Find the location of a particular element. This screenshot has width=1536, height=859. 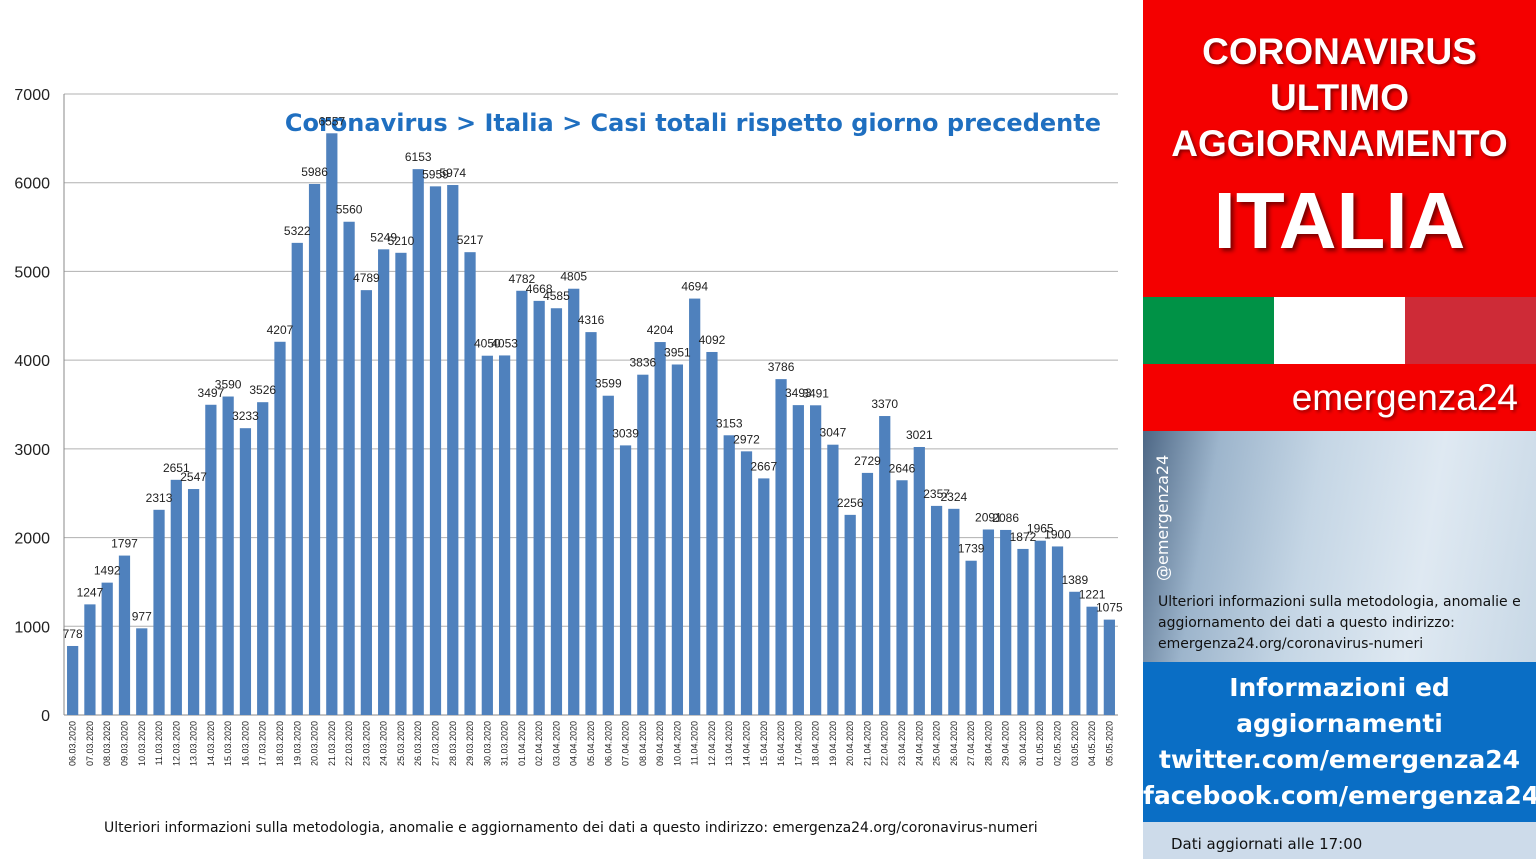

x-tick-label: 11.03.2020 is located at coordinates (159, 743).